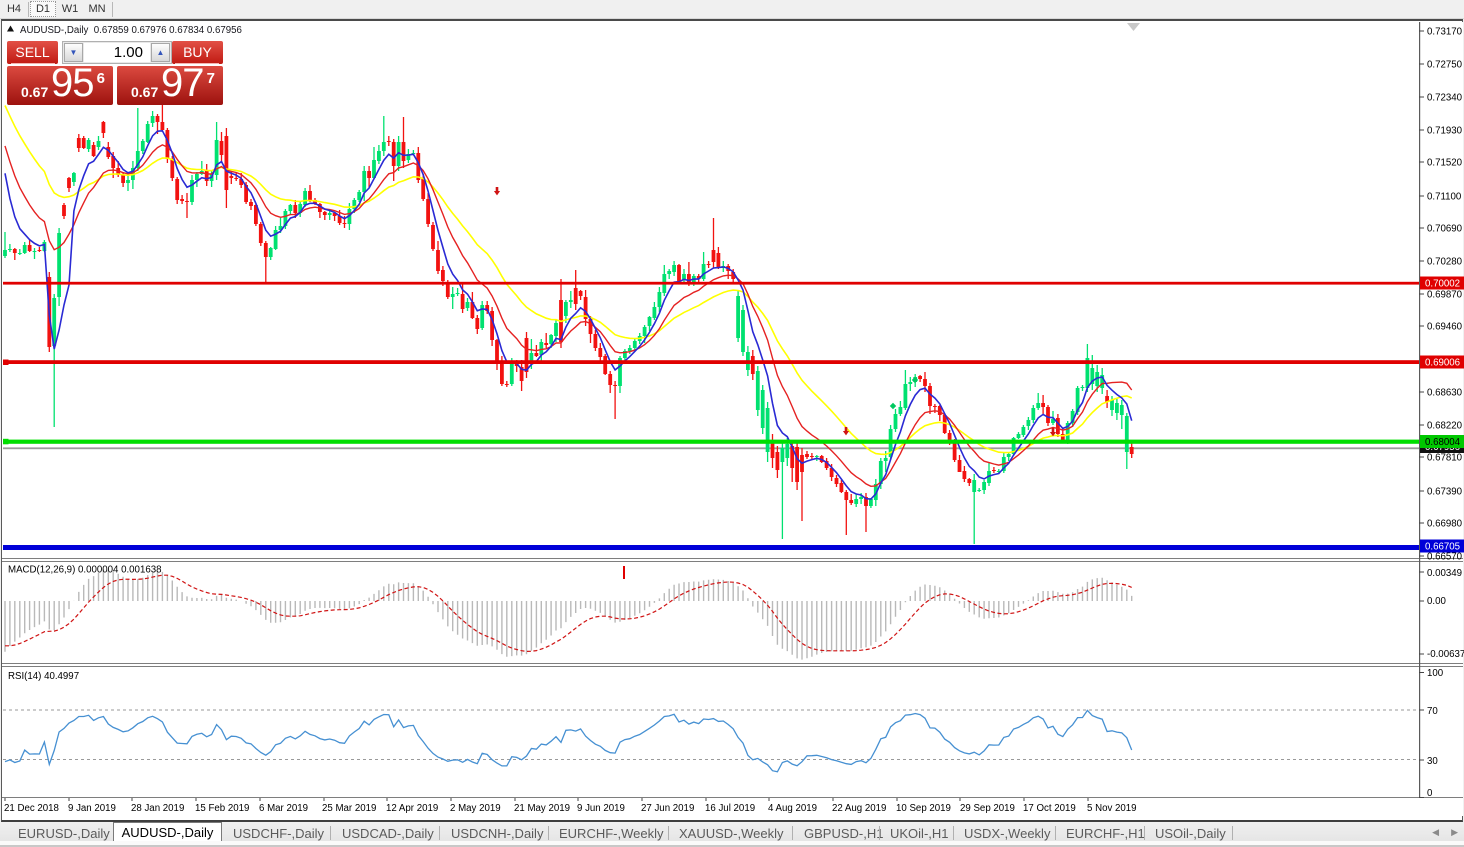  I want to click on svg-text: 0.70280, so click(1445, 262).